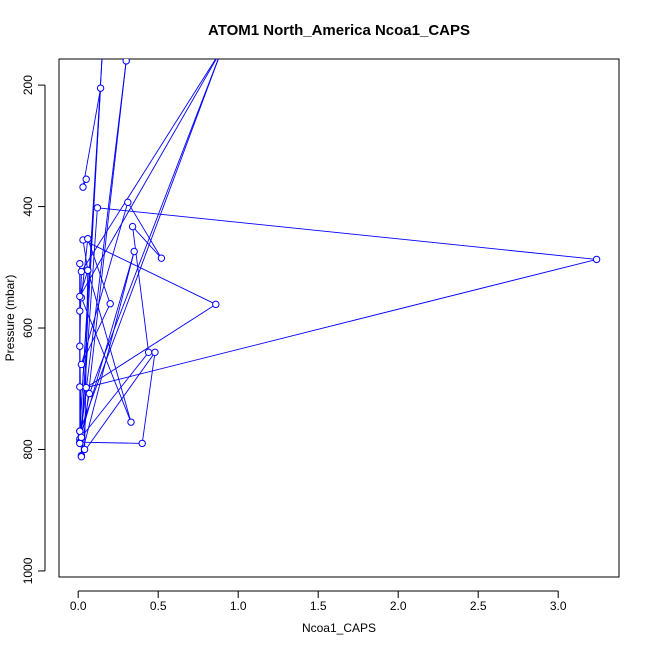 The height and width of the screenshot is (650, 650). I want to click on x-tick-label: 0.0, so click(78, 606).